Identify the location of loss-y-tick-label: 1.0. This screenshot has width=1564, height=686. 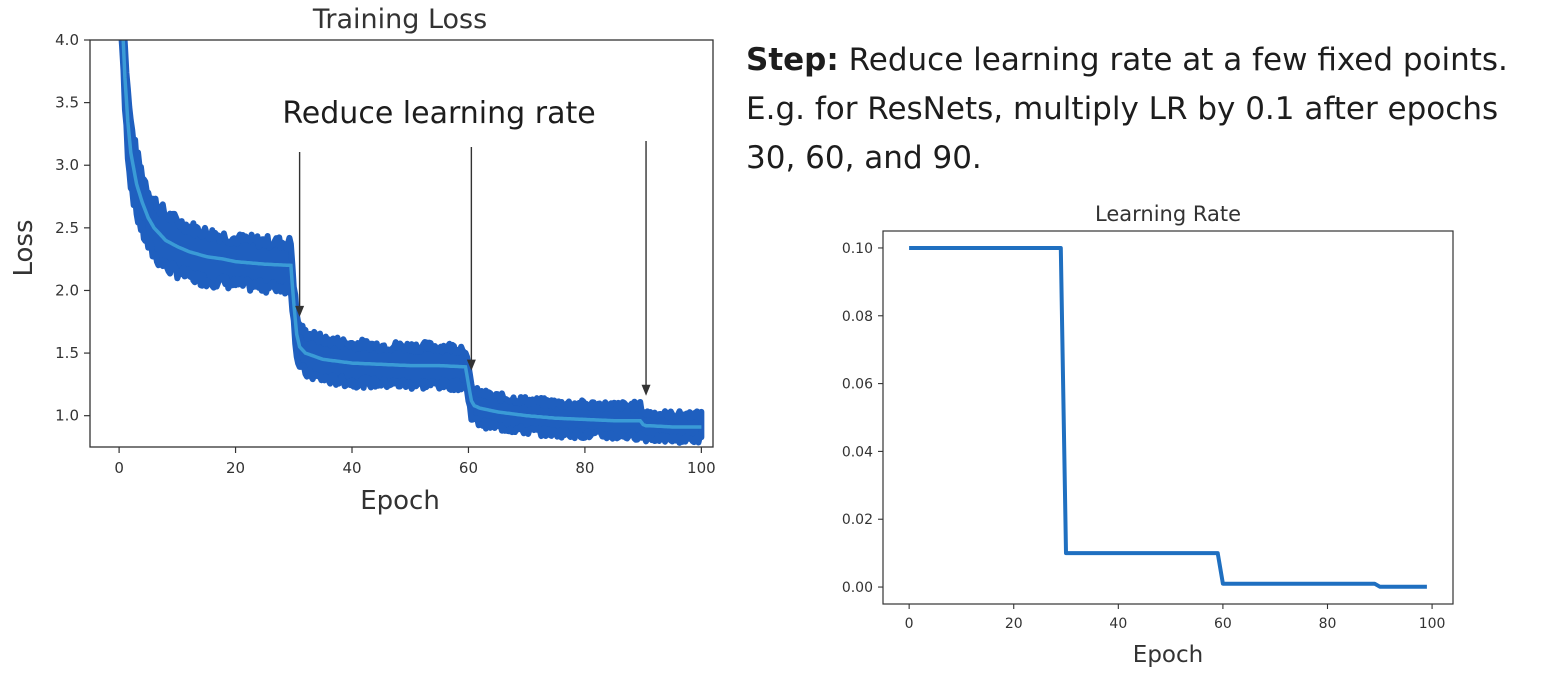
(67, 416).